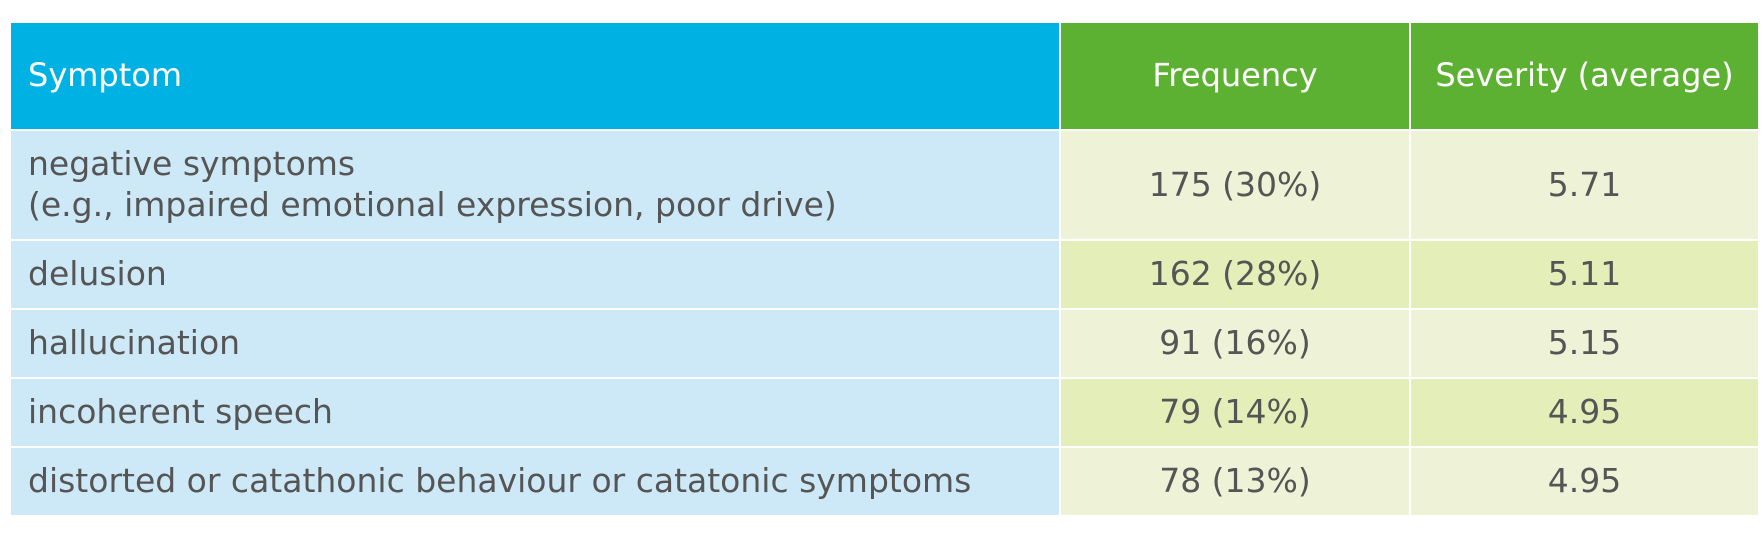 This screenshot has width=1763, height=556. I want to click on severity-cell: 5.15, so click(1583, 343).